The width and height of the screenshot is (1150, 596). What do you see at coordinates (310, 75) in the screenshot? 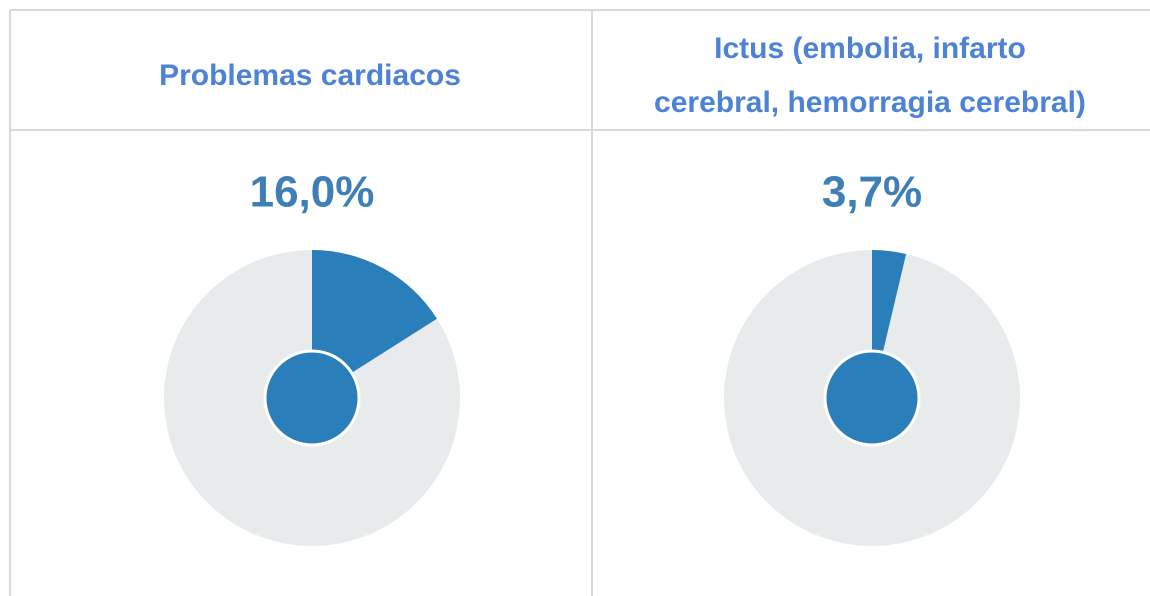
I see `column-title: Problemas cardiacos` at bounding box center [310, 75].